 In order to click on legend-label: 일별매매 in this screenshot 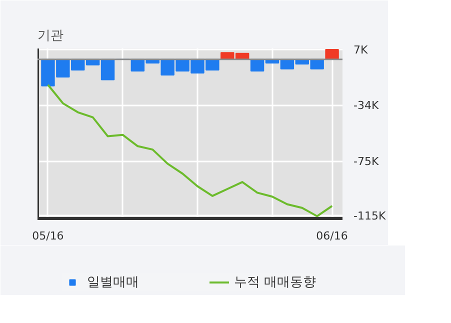, I will do `click(113, 282)`.